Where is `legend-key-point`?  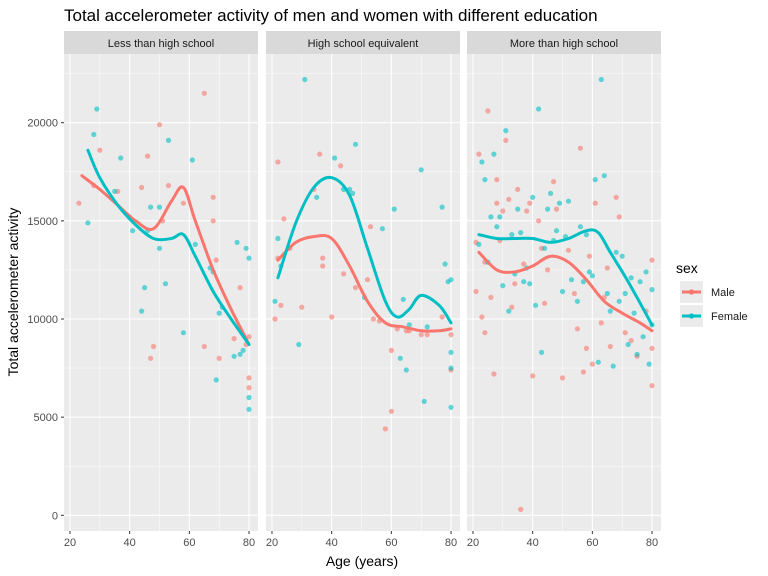
legend-key-point is located at coordinates (691, 316).